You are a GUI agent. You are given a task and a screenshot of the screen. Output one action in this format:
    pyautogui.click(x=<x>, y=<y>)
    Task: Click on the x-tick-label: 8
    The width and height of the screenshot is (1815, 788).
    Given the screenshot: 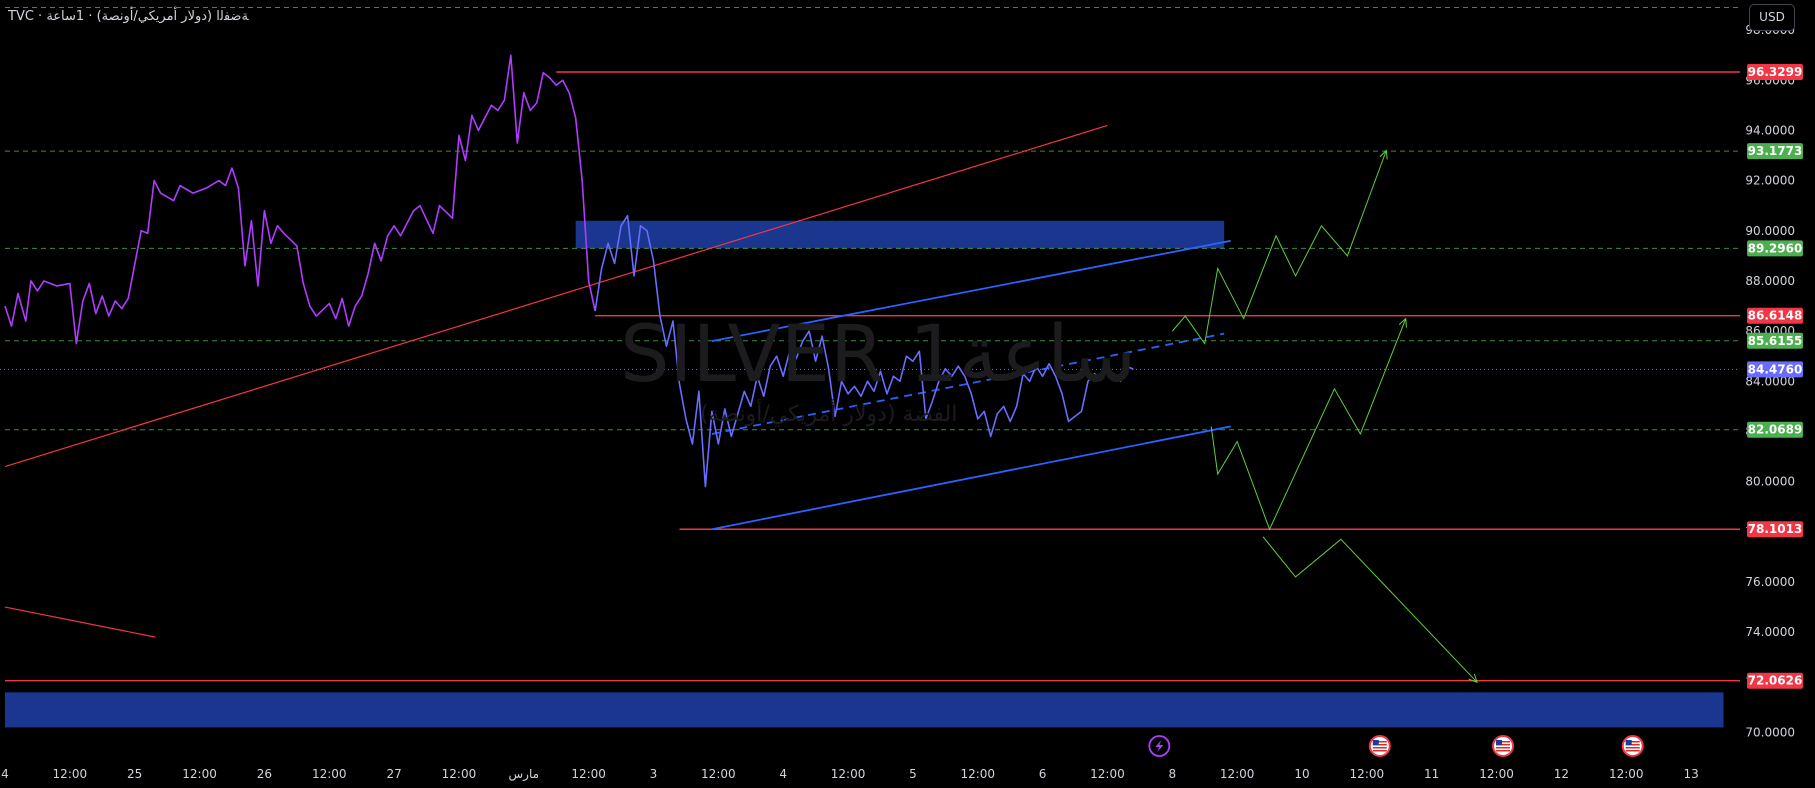 What is the action you would take?
    pyautogui.click(x=1172, y=774)
    